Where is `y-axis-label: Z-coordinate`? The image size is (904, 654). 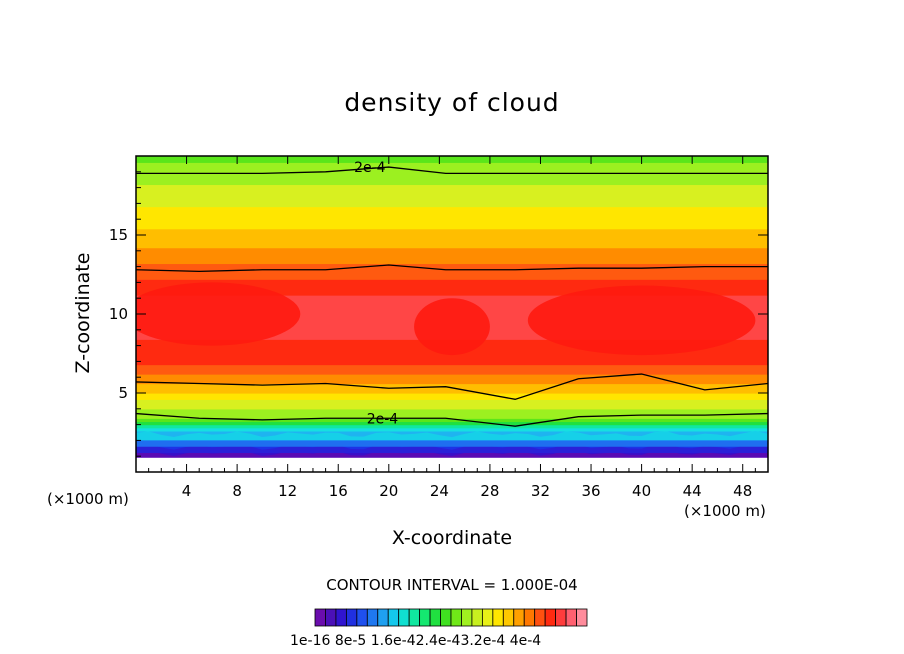 y-axis-label: Z-coordinate is located at coordinates (83, 313).